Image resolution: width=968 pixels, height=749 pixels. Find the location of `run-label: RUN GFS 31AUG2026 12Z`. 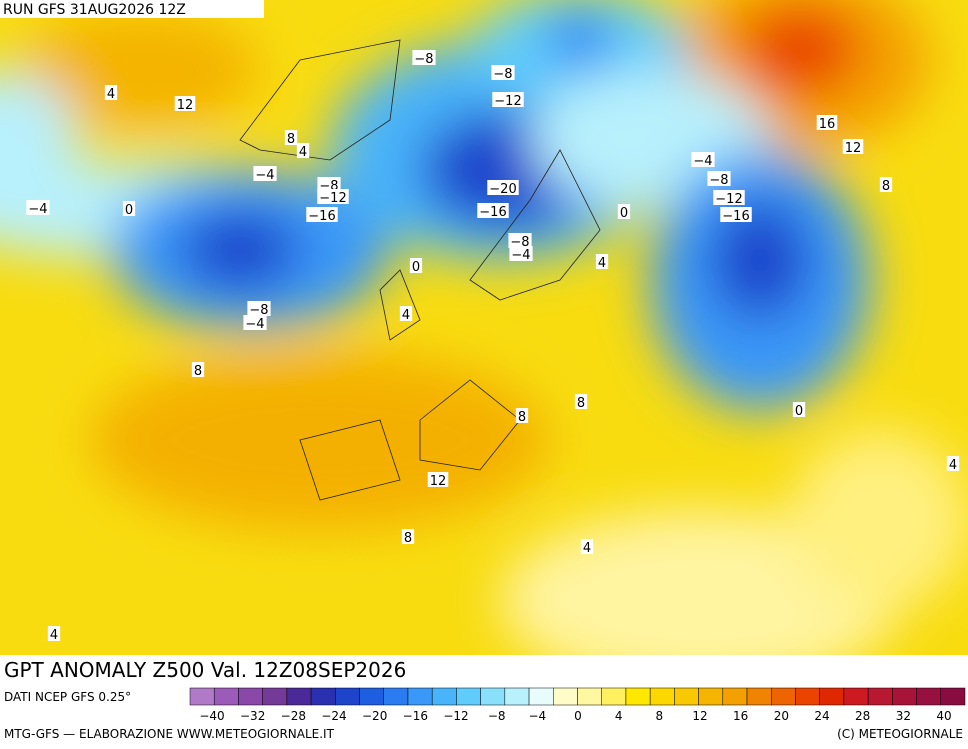

run-label: RUN GFS 31AUG2026 12Z is located at coordinates (94, 10).